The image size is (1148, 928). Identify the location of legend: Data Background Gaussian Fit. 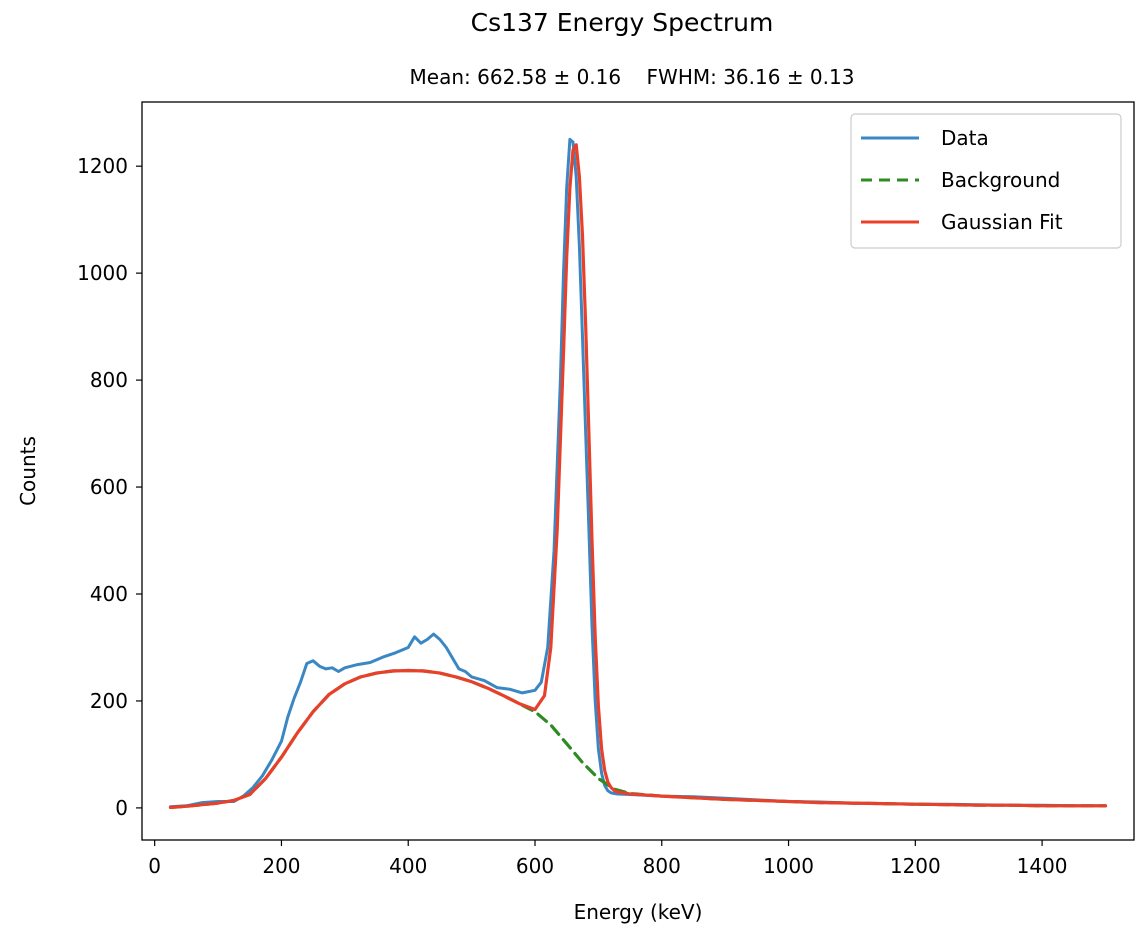
(986, 181).